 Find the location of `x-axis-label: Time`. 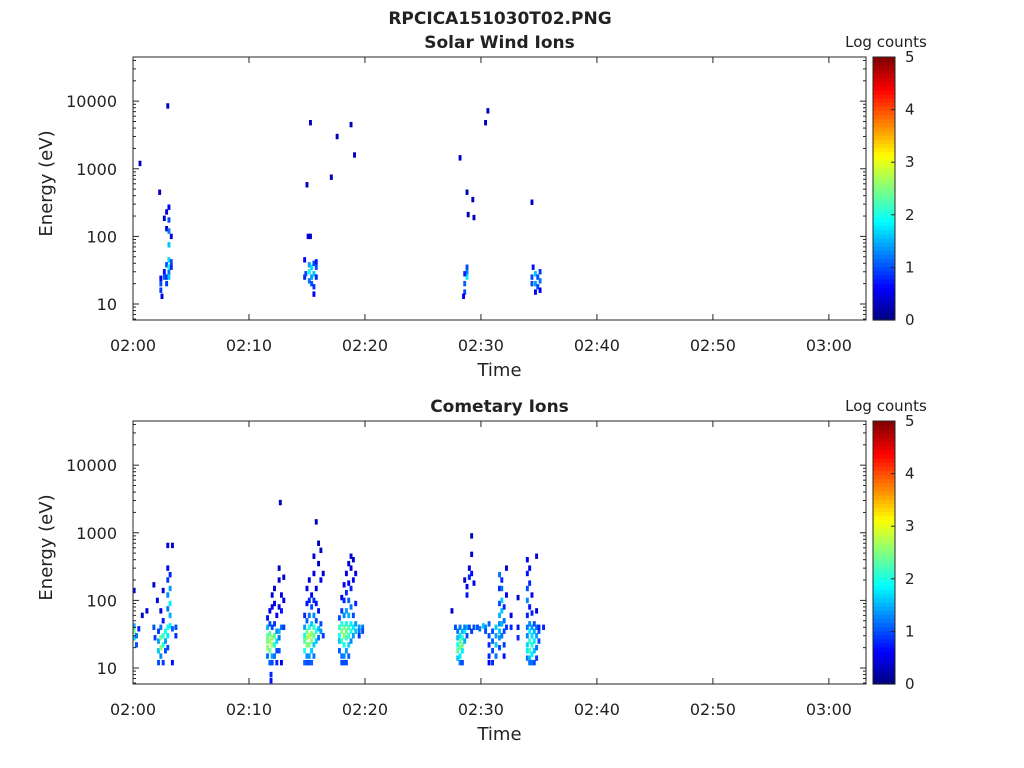

x-axis-label: Time is located at coordinates (498, 734).